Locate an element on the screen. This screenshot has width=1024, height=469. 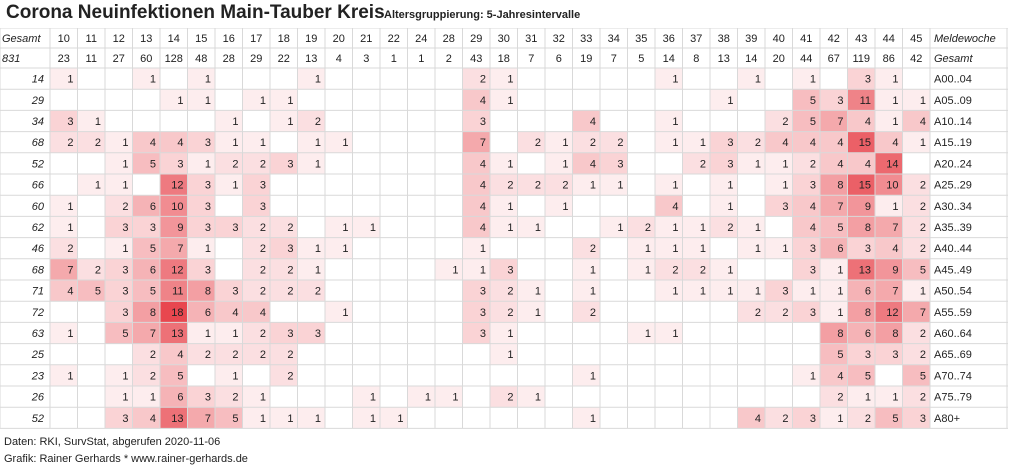
week-total: 128 is located at coordinates (174, 59).